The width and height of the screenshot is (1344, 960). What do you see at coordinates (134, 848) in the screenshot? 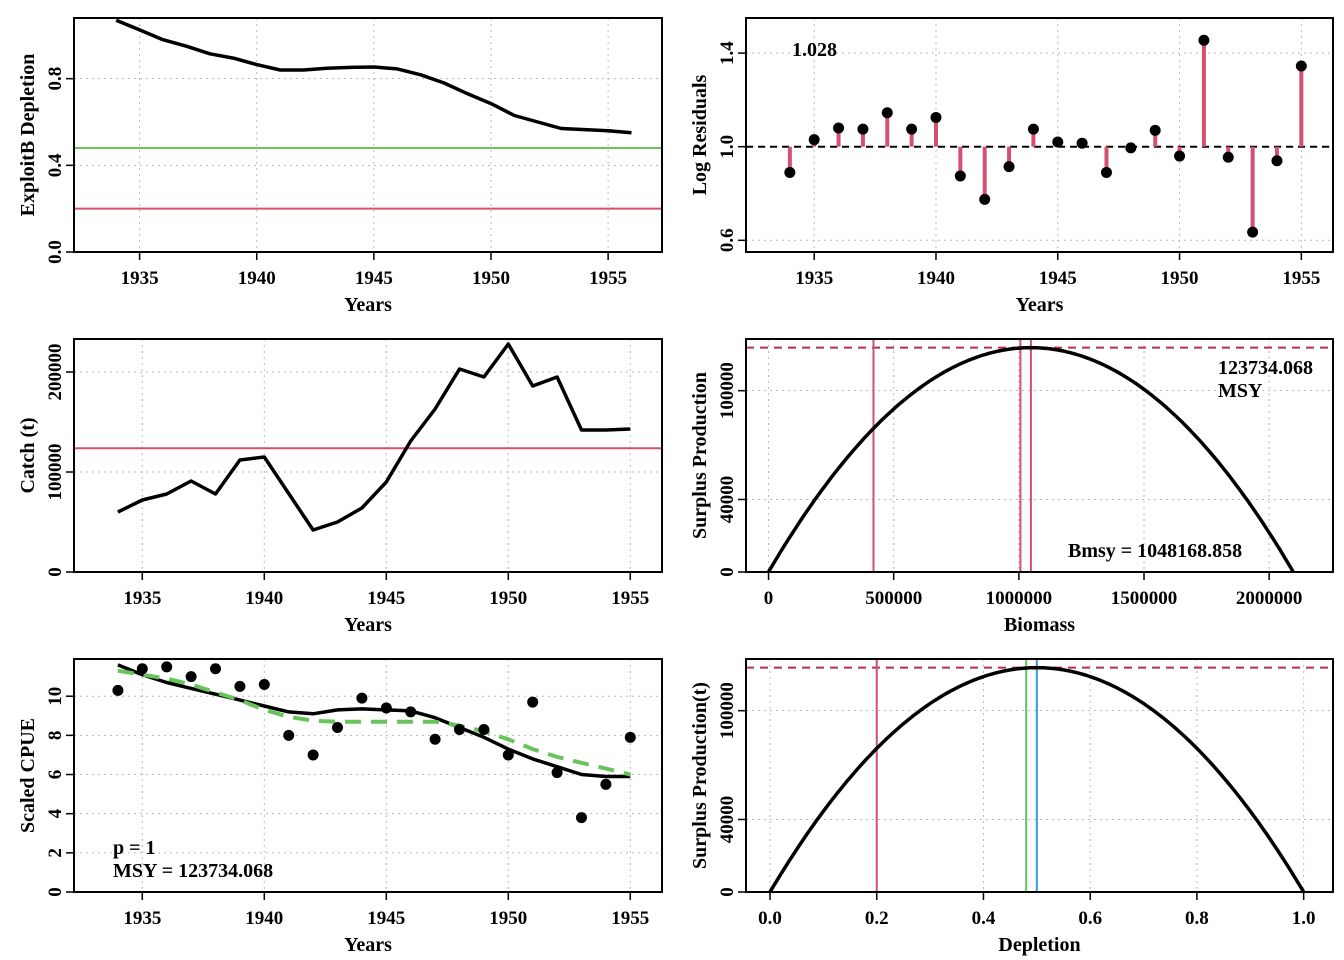
I see `annotation-p: p = 1` at bounding box center [134, 848].